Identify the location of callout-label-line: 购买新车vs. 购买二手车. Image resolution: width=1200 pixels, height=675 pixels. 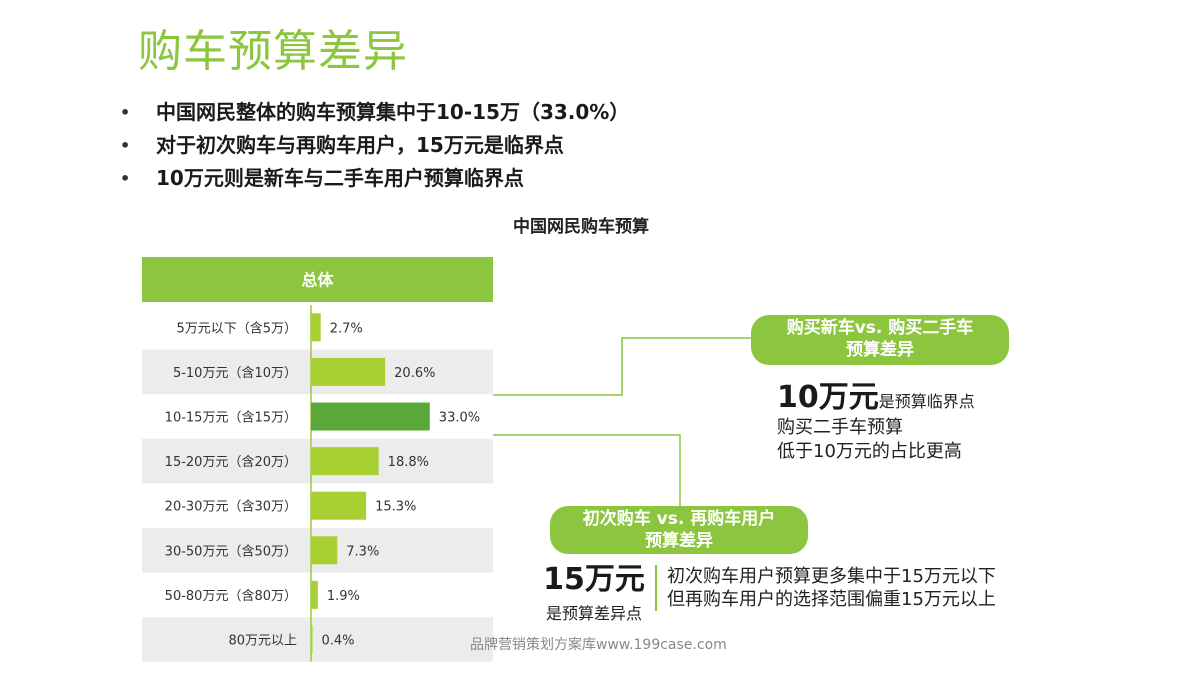
(880, 328).